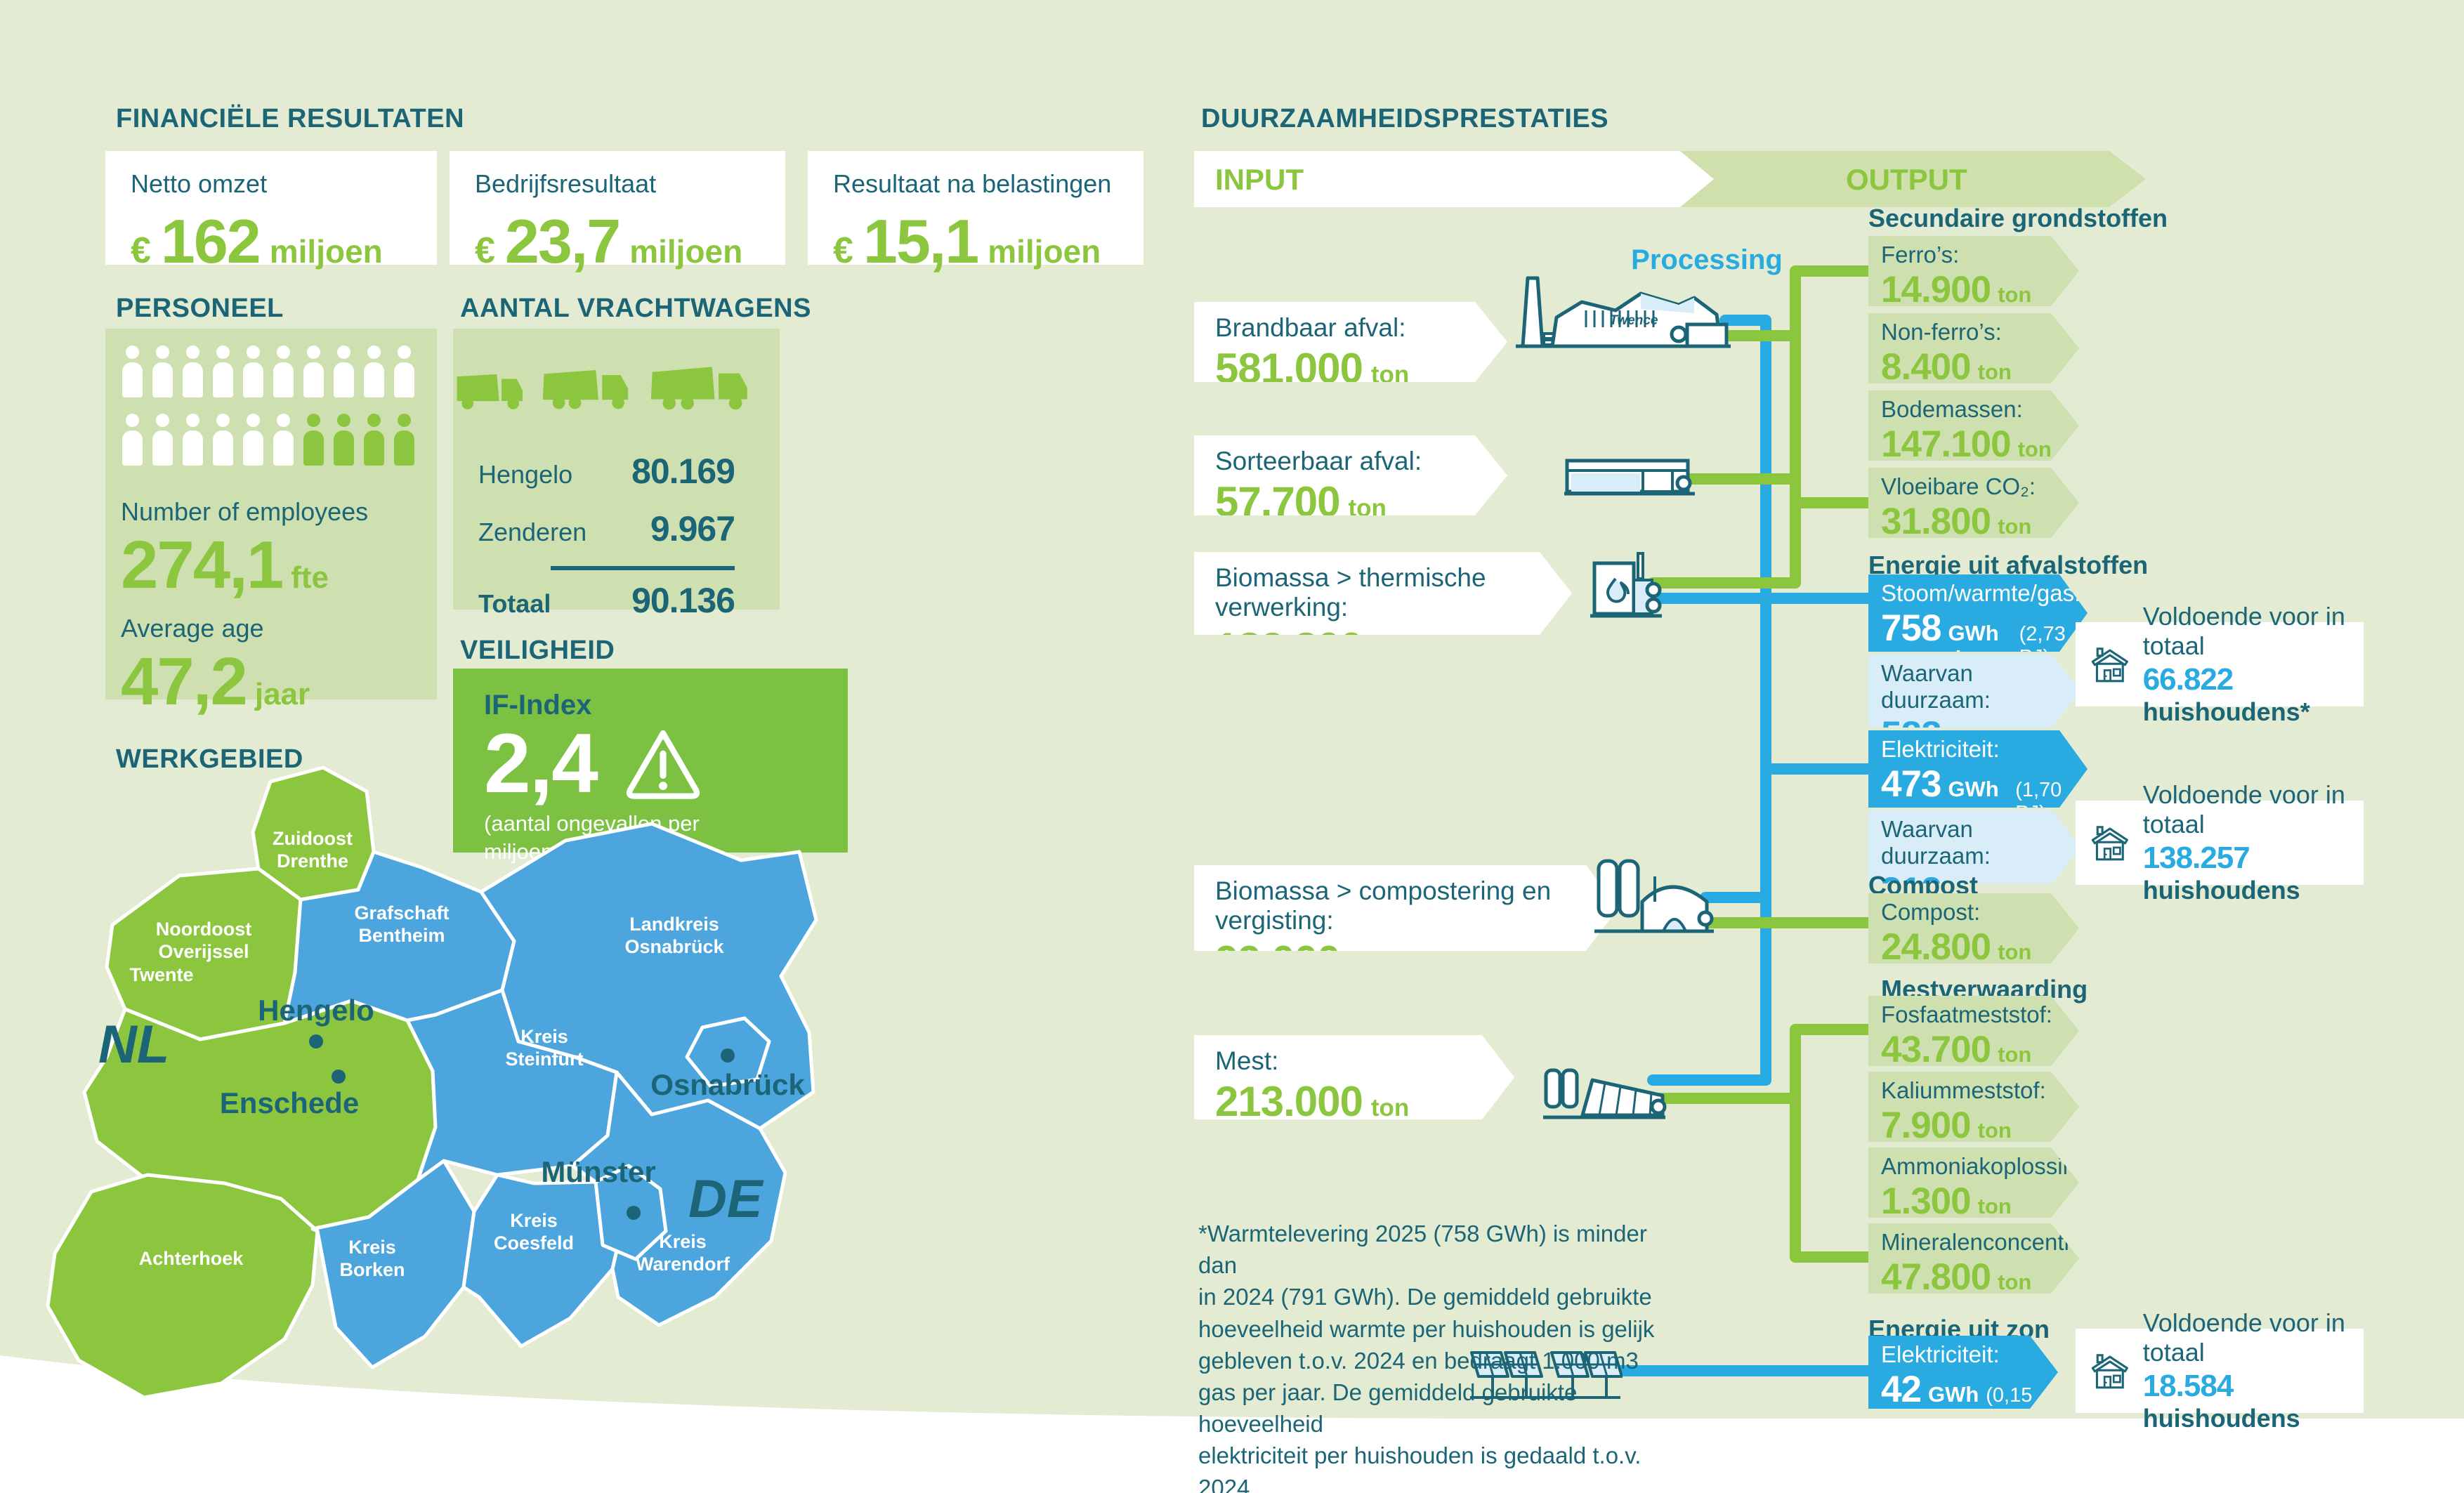 The width and height of the screenshot is (2464, 1493). What do you see at coordinates (988, 241) in the screenshot?
I see `card-value: € 15,1 miljoen` at bounding box center [988, 241].